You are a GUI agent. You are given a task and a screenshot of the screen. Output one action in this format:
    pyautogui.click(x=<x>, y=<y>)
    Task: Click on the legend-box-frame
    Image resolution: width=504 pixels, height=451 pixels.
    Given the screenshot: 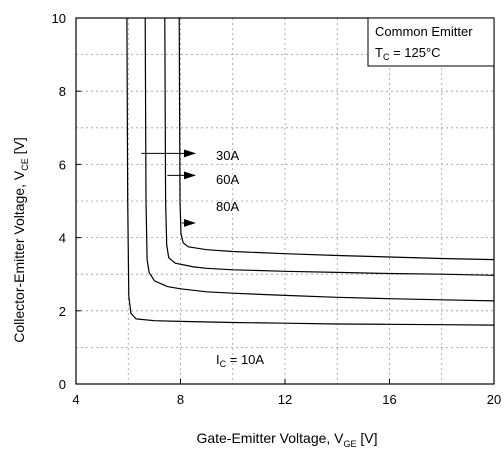 What is the action you would take?
    pyautogui.click(x=431, y=42)
    